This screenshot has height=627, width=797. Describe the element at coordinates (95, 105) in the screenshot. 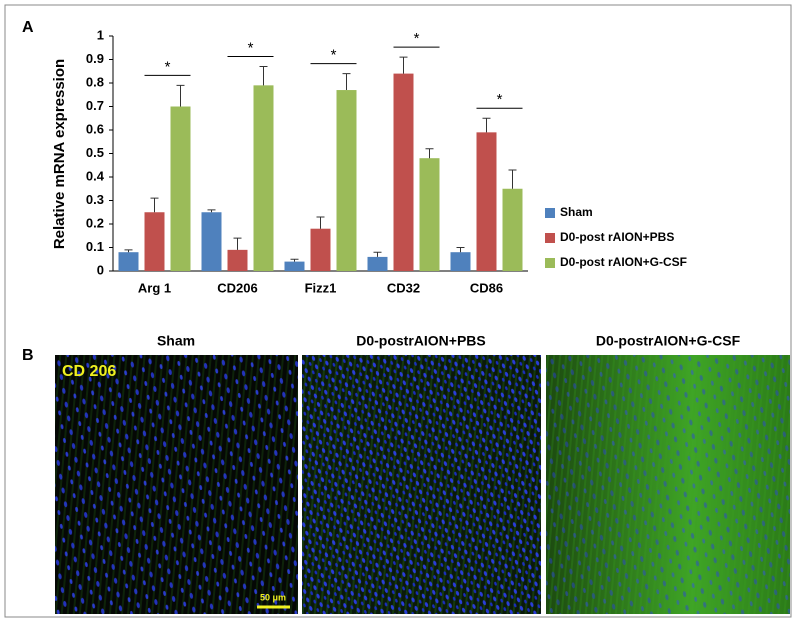

I see `y-tick-label: 0.7` at that location.